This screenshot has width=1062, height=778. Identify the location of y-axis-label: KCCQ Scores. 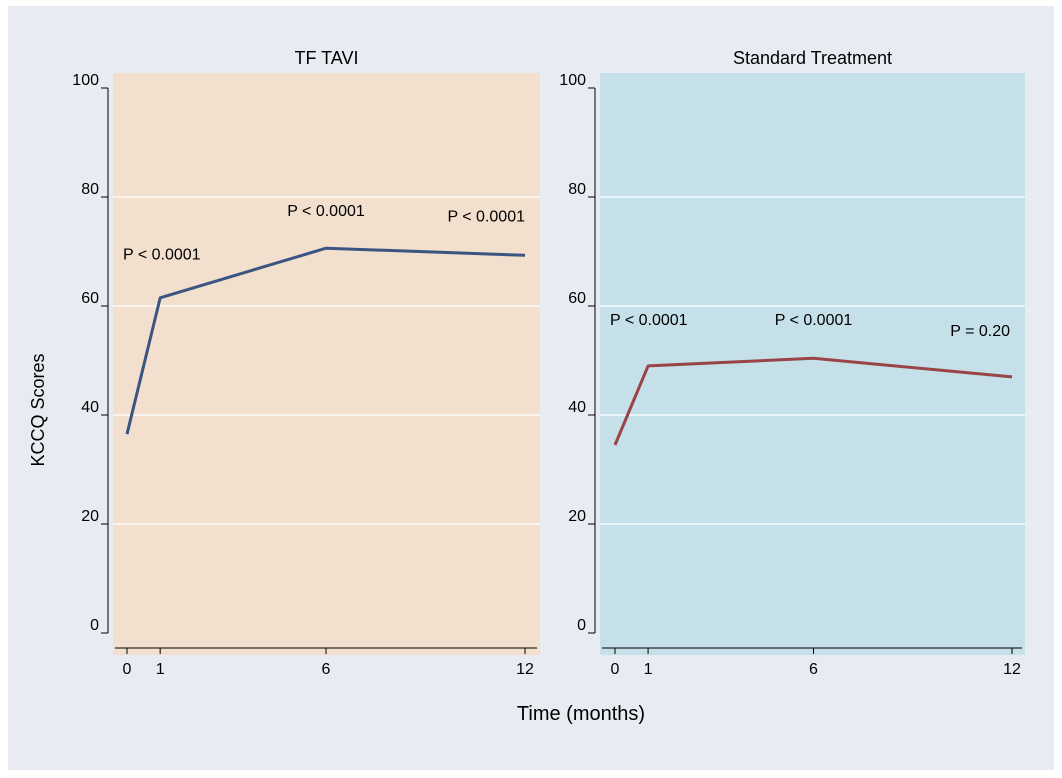
(38, 409).